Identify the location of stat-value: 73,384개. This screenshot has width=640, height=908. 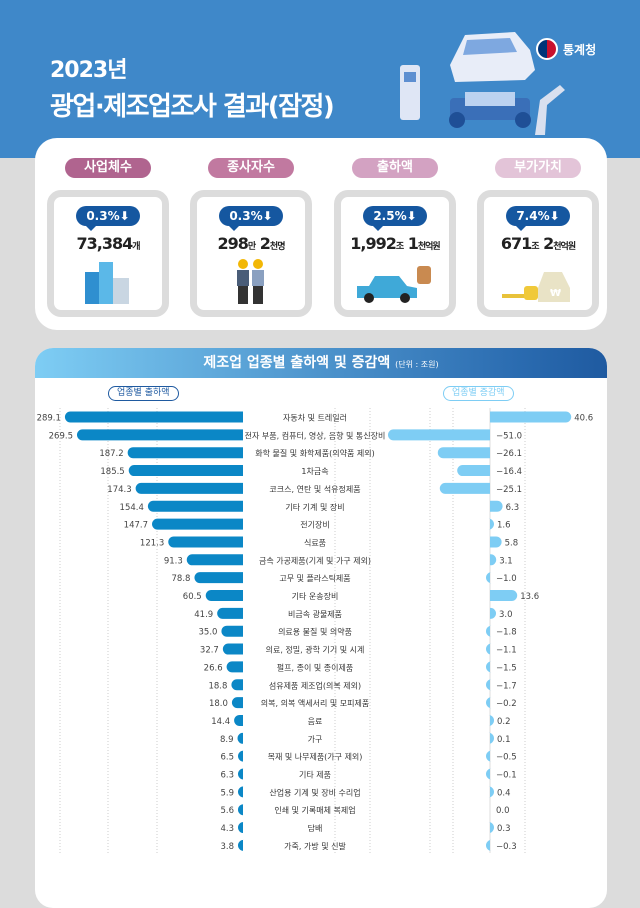
(108, 243).